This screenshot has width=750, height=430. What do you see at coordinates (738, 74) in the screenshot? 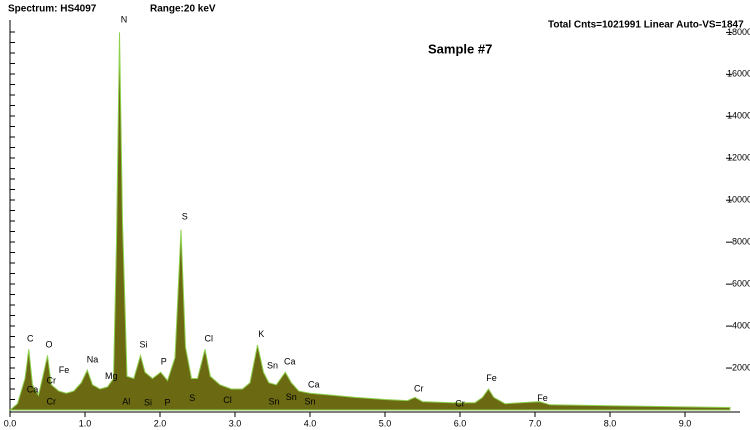
I see `y-tick-label: 16000` at bounding box center [738, 74].